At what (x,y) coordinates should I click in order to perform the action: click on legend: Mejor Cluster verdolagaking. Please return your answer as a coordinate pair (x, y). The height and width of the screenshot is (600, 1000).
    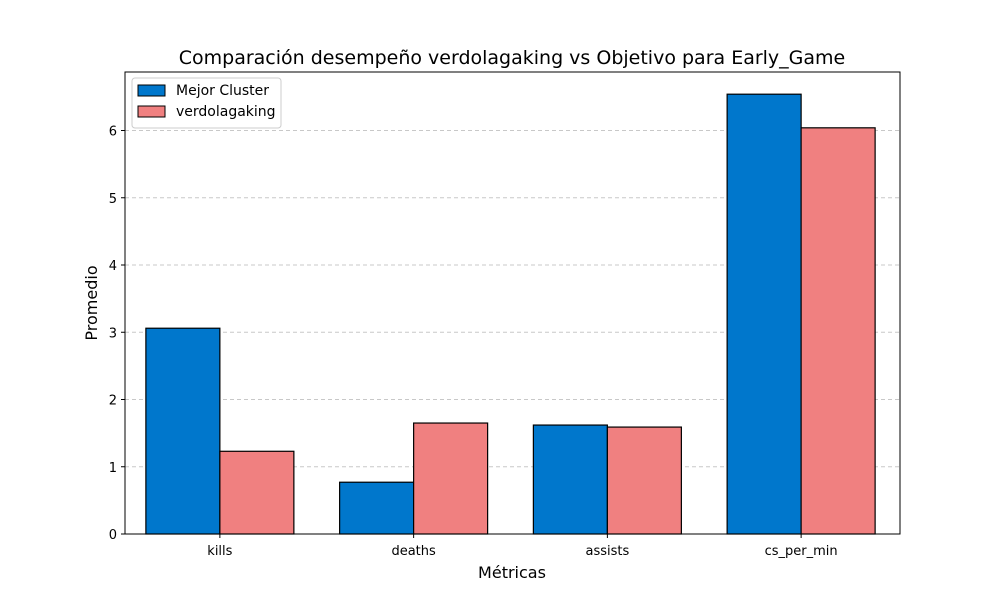
    Looking at the image, I should click on (206, 103).